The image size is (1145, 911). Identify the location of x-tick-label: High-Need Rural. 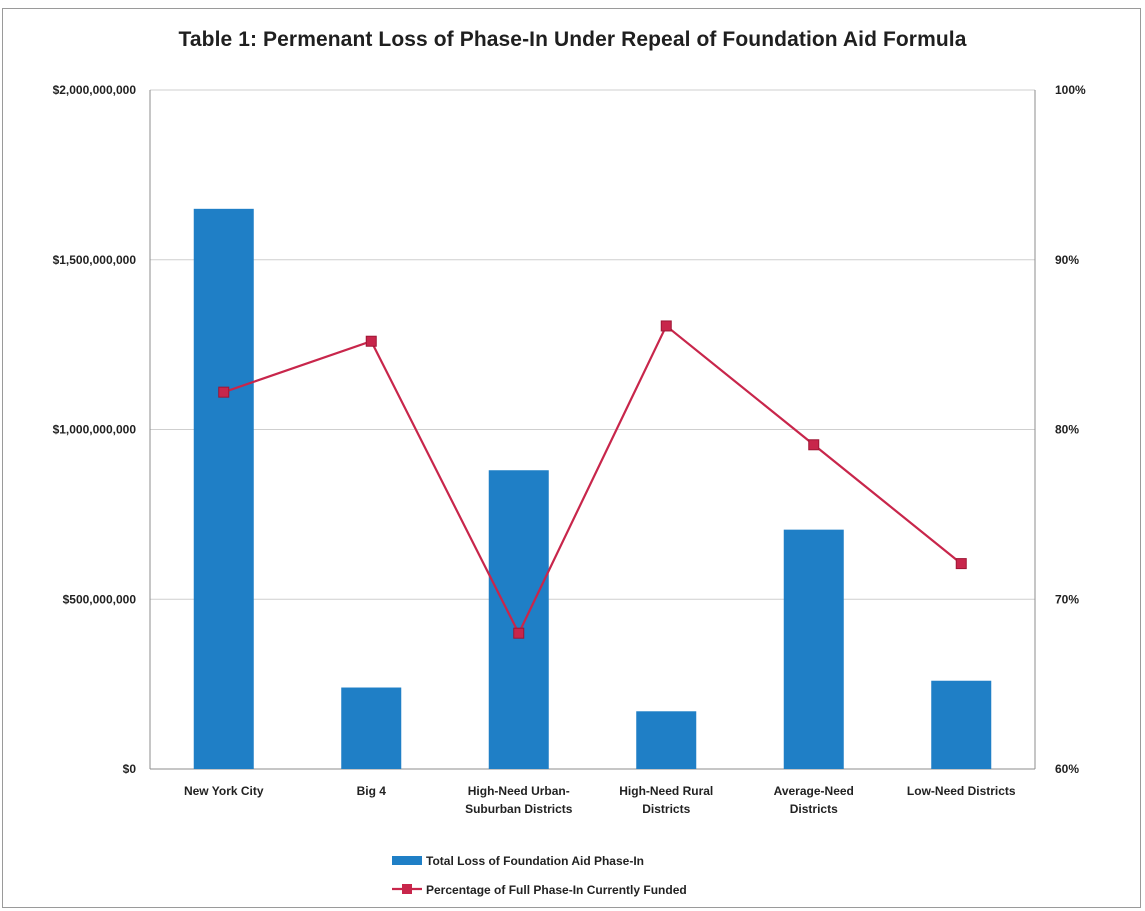
(666, 791).